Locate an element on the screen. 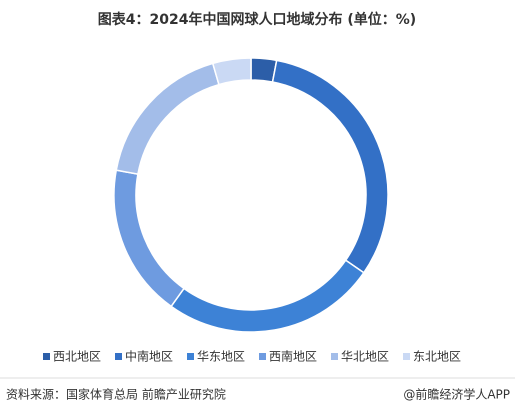 This screenshot has width=515, height=419. legend-label: 华东地区 is located at coordinates (221, 357).